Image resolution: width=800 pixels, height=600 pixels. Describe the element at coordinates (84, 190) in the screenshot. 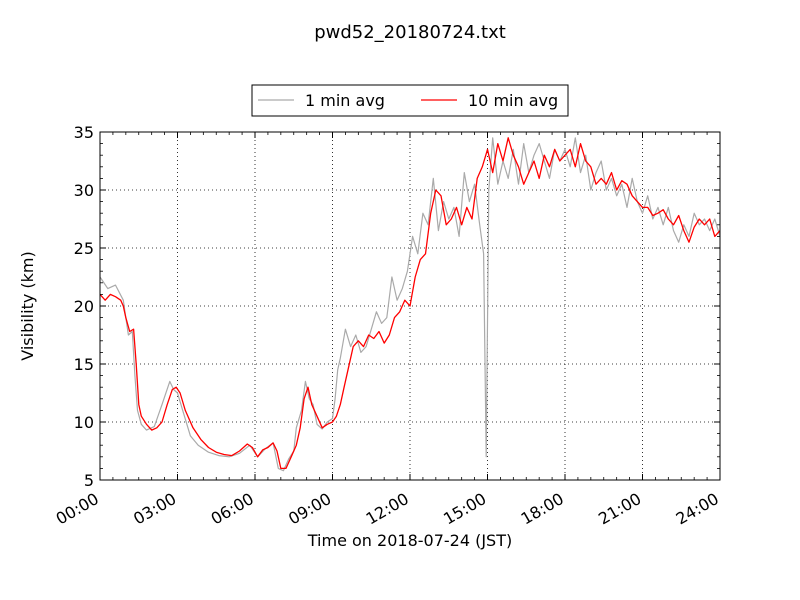

I see `y-tick-label: 30` at that location.